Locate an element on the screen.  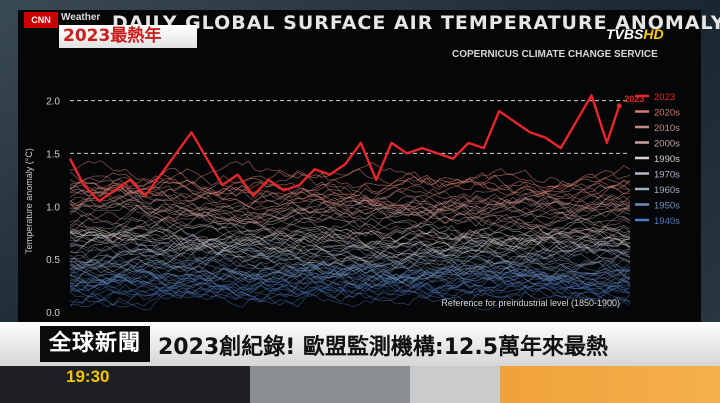
y-tick-label: 2.0 is located at coordinates (53, 102).